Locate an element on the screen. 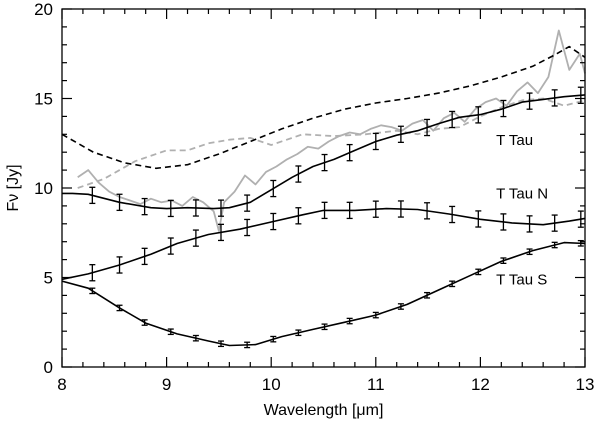 Image resolution: width=597 pixels, height=421 pixels. annotation-label-2: T Tau N is located at coordinates (522, 194).